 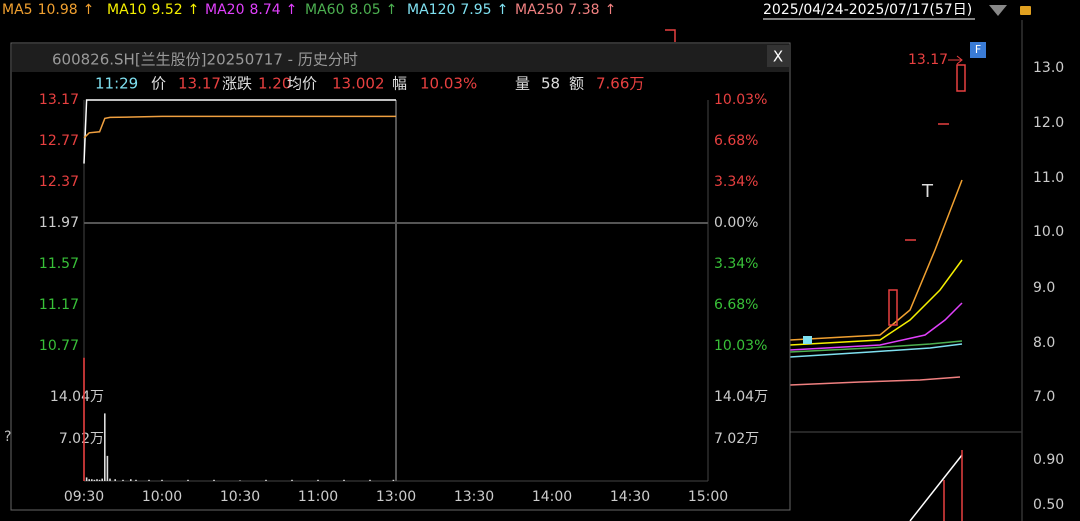 I want to click on ma-label: MA120 7.95 ↑, so click(x=457, y=10).